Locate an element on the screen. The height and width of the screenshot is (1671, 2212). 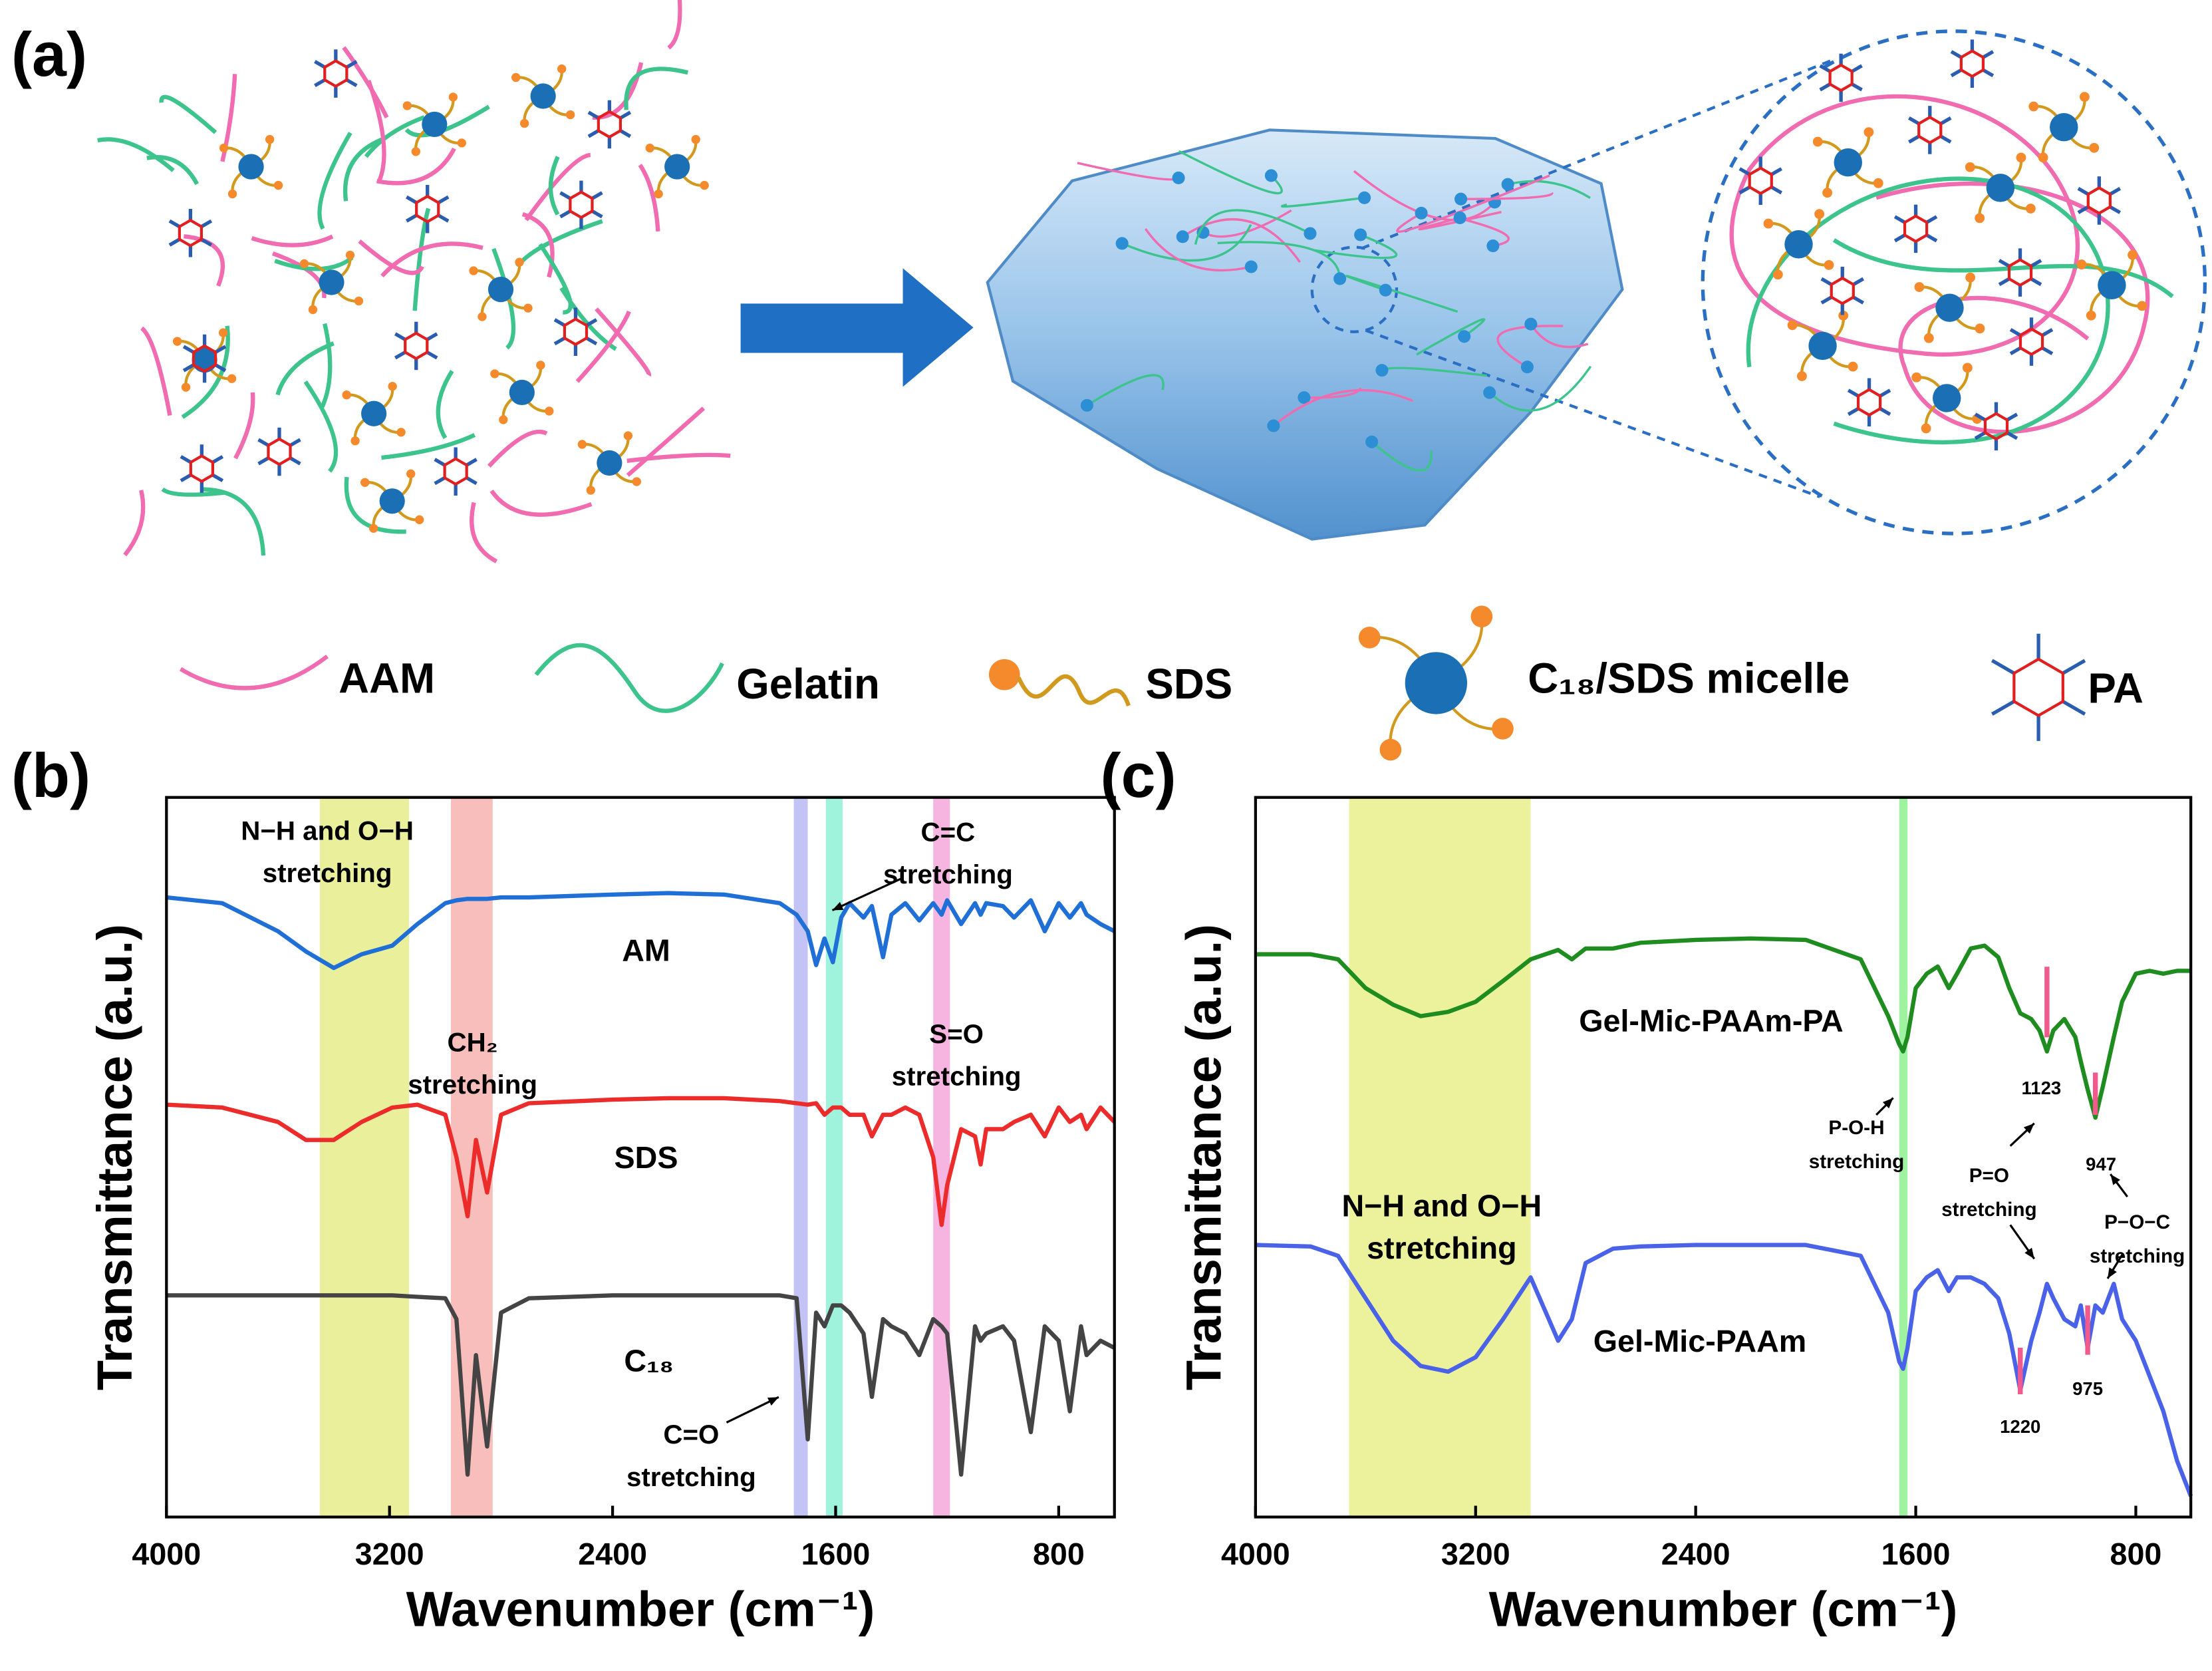
legend-label: PA is located at coordinates (2115, 688).